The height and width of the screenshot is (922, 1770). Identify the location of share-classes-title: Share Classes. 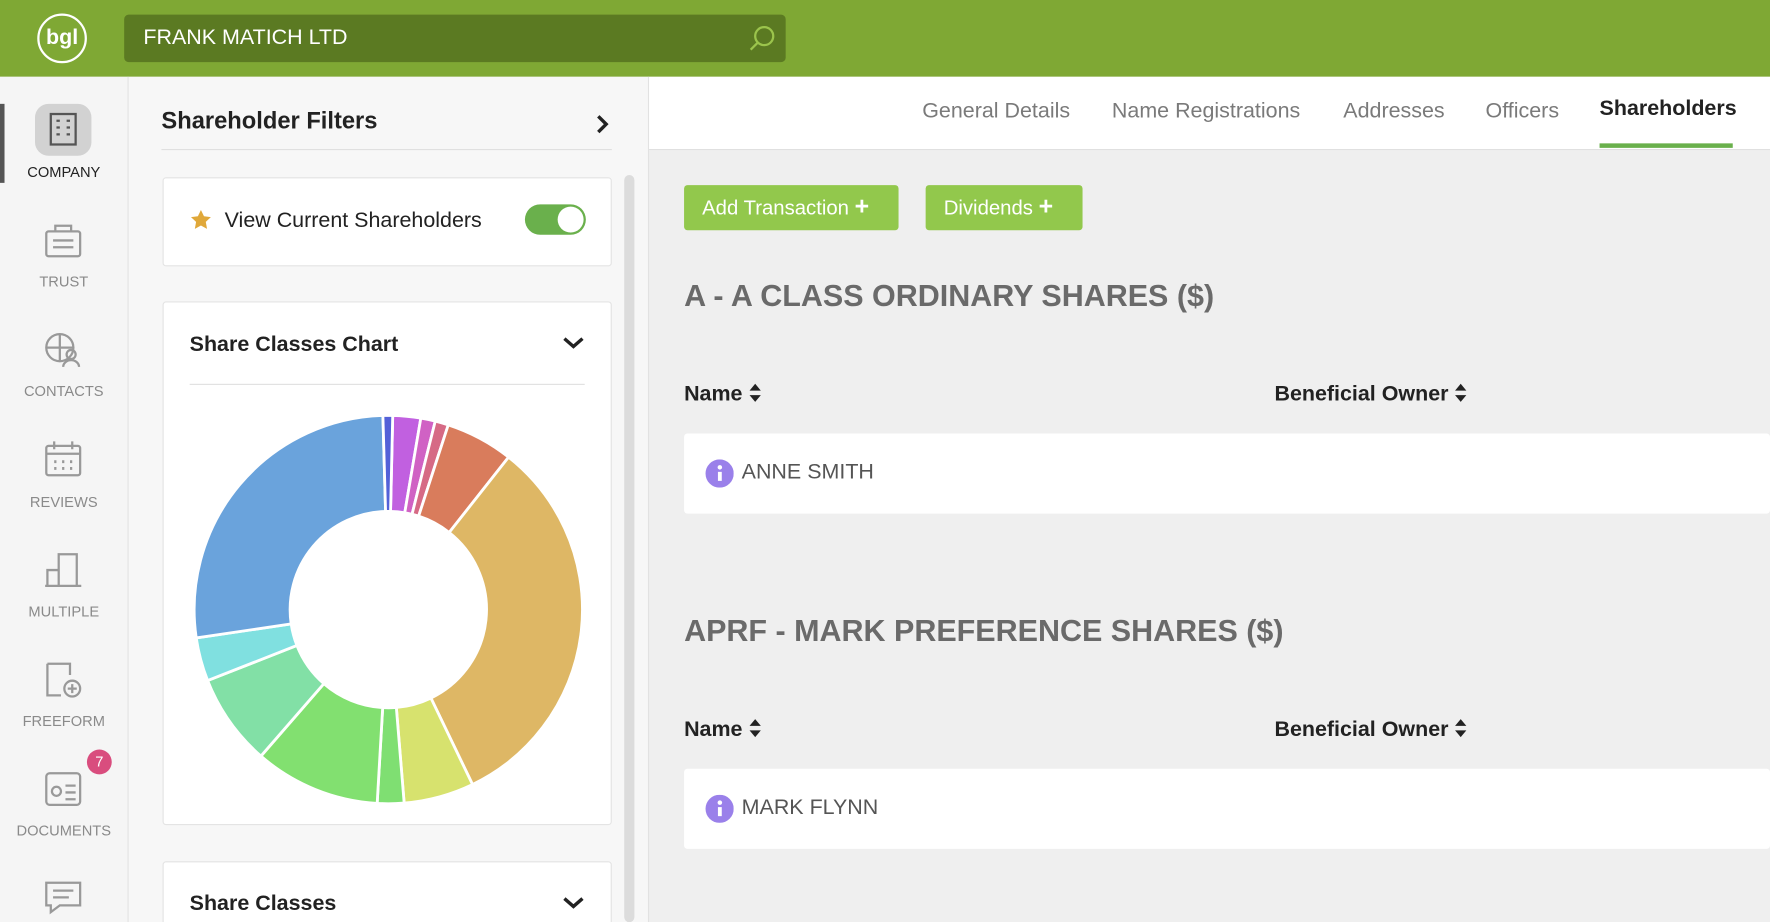
(263, 903).